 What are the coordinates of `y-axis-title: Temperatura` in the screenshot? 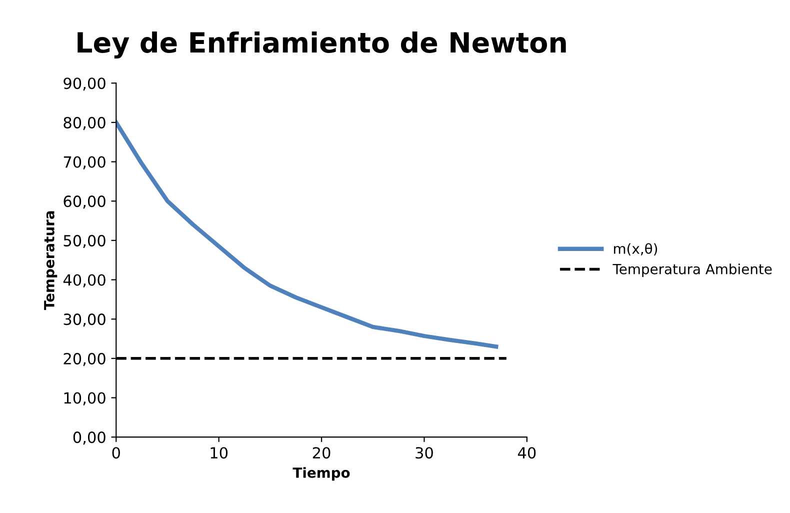 It's located at (51, 260).